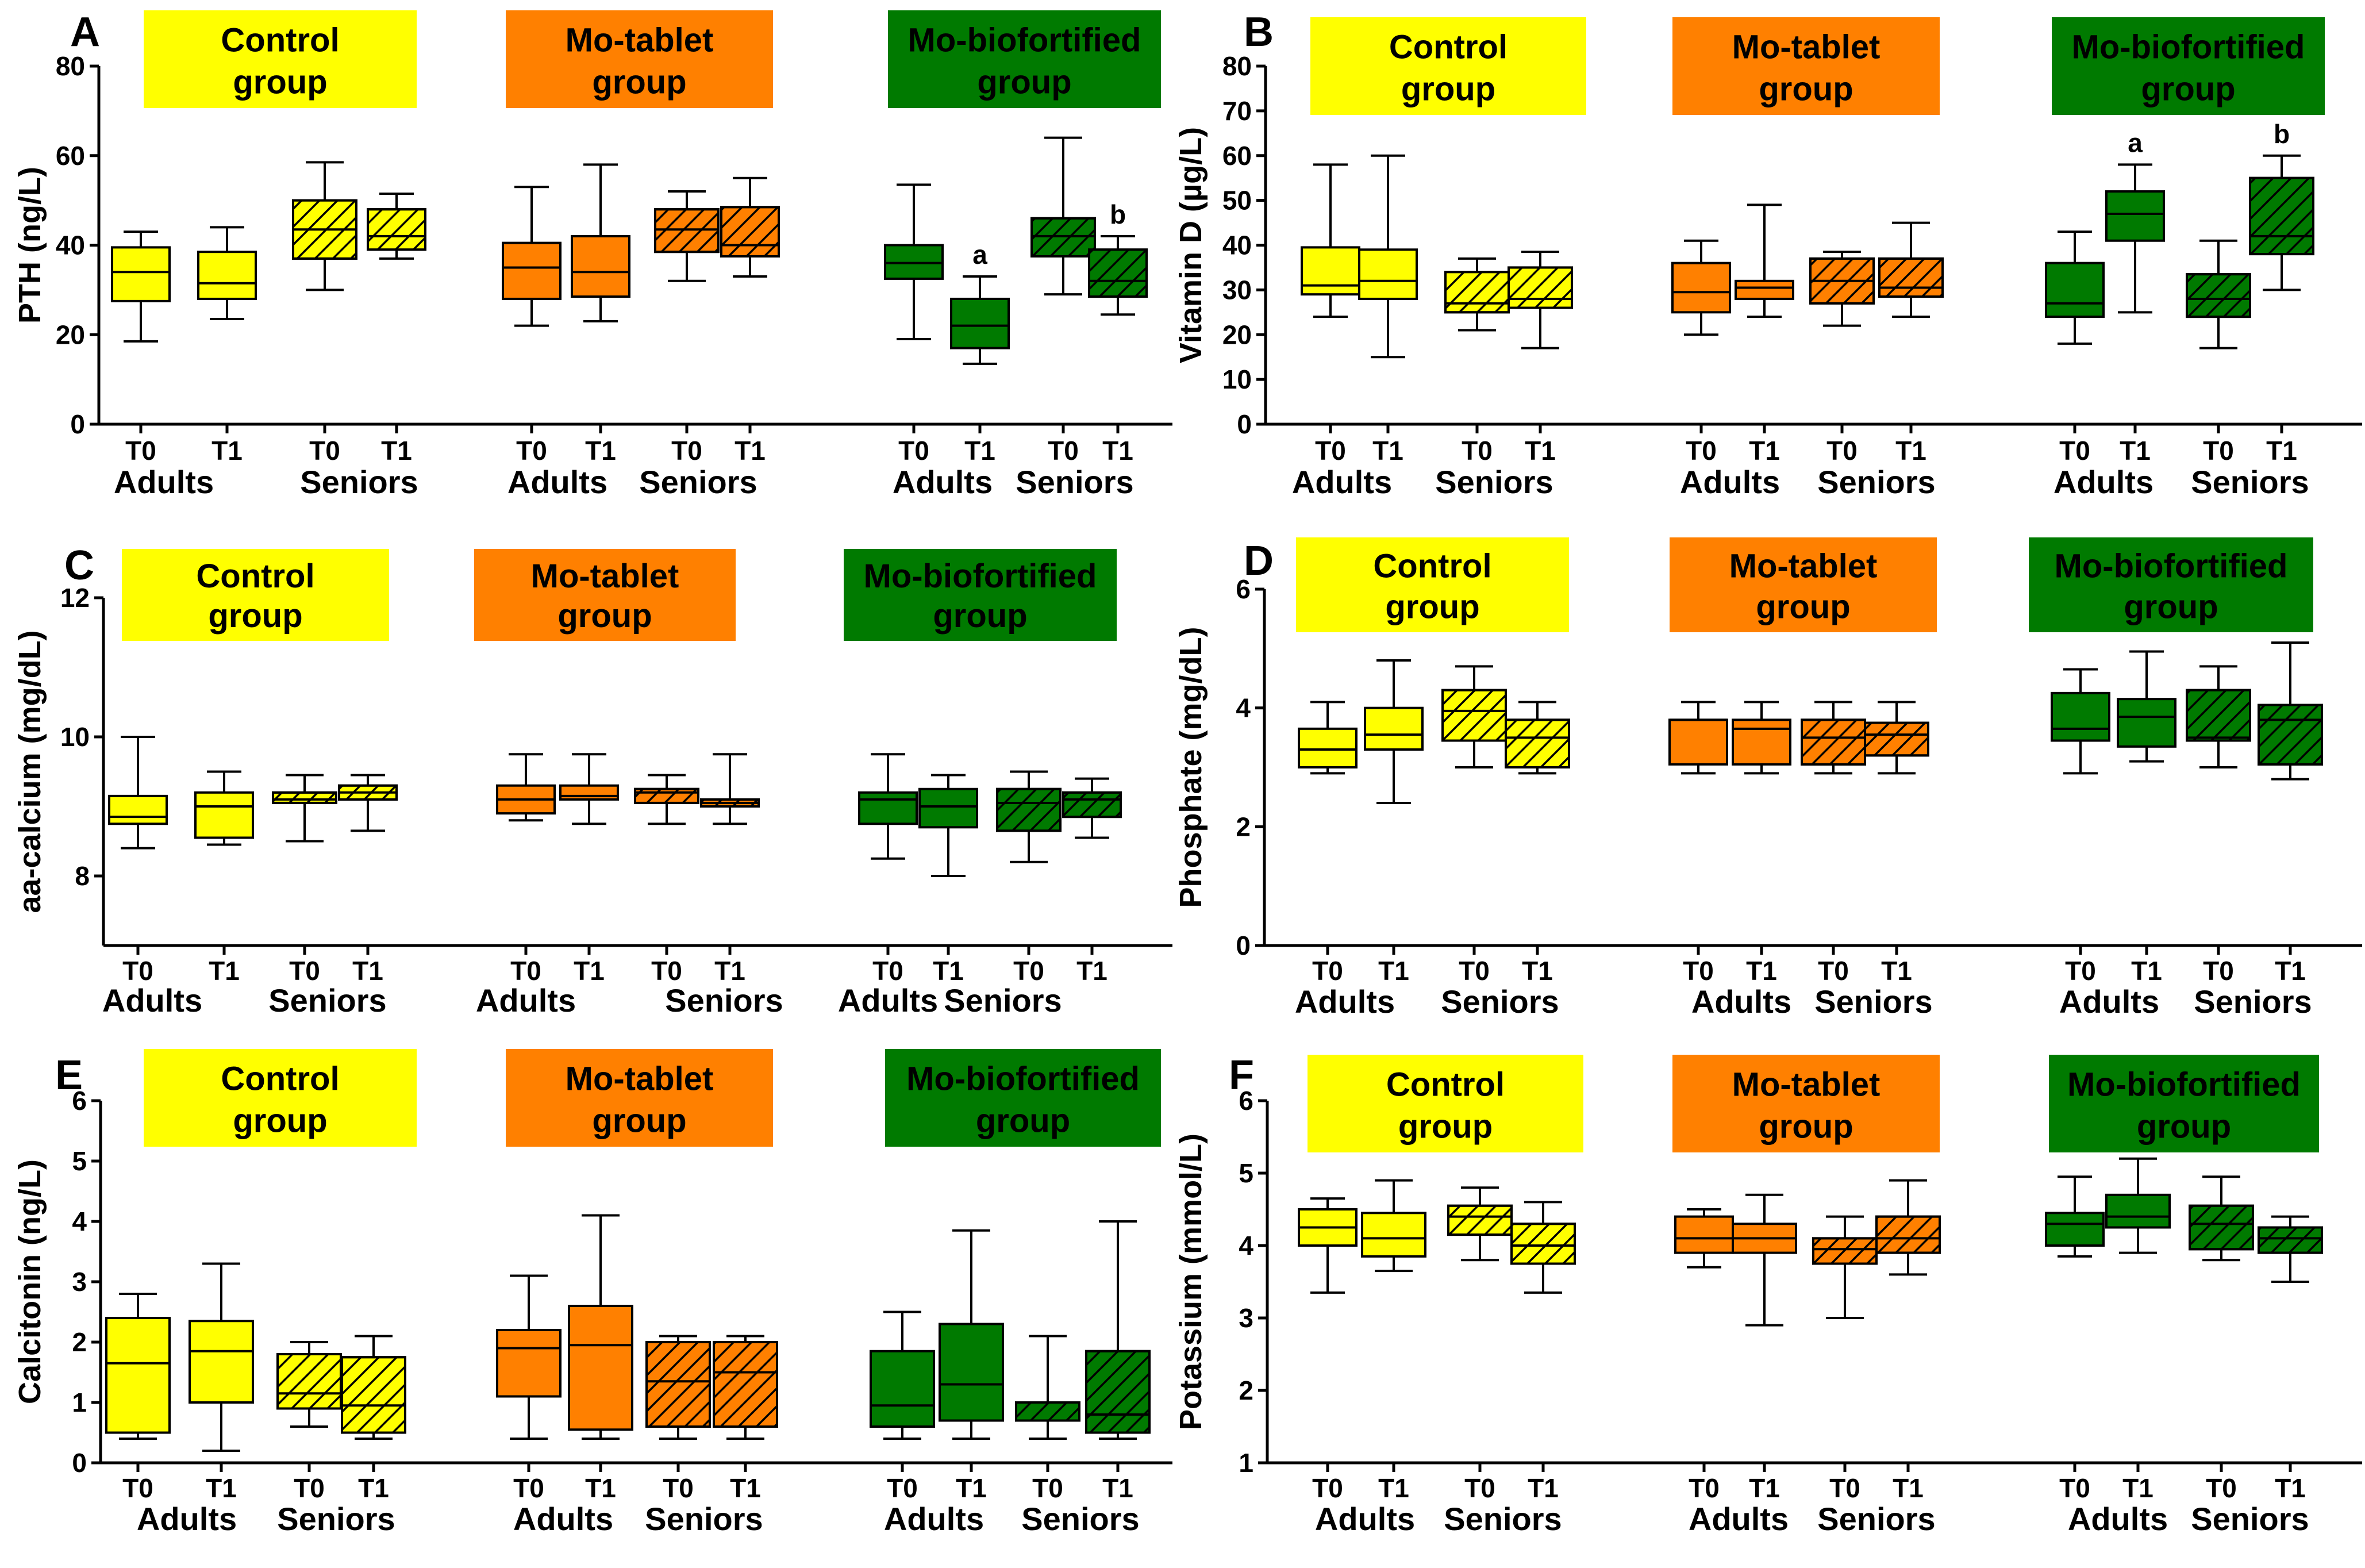 The image size is (2365, 1568). Describe the element at coordinates (2282, 134) in the screenshot. I see `significance-label: b` at that location.